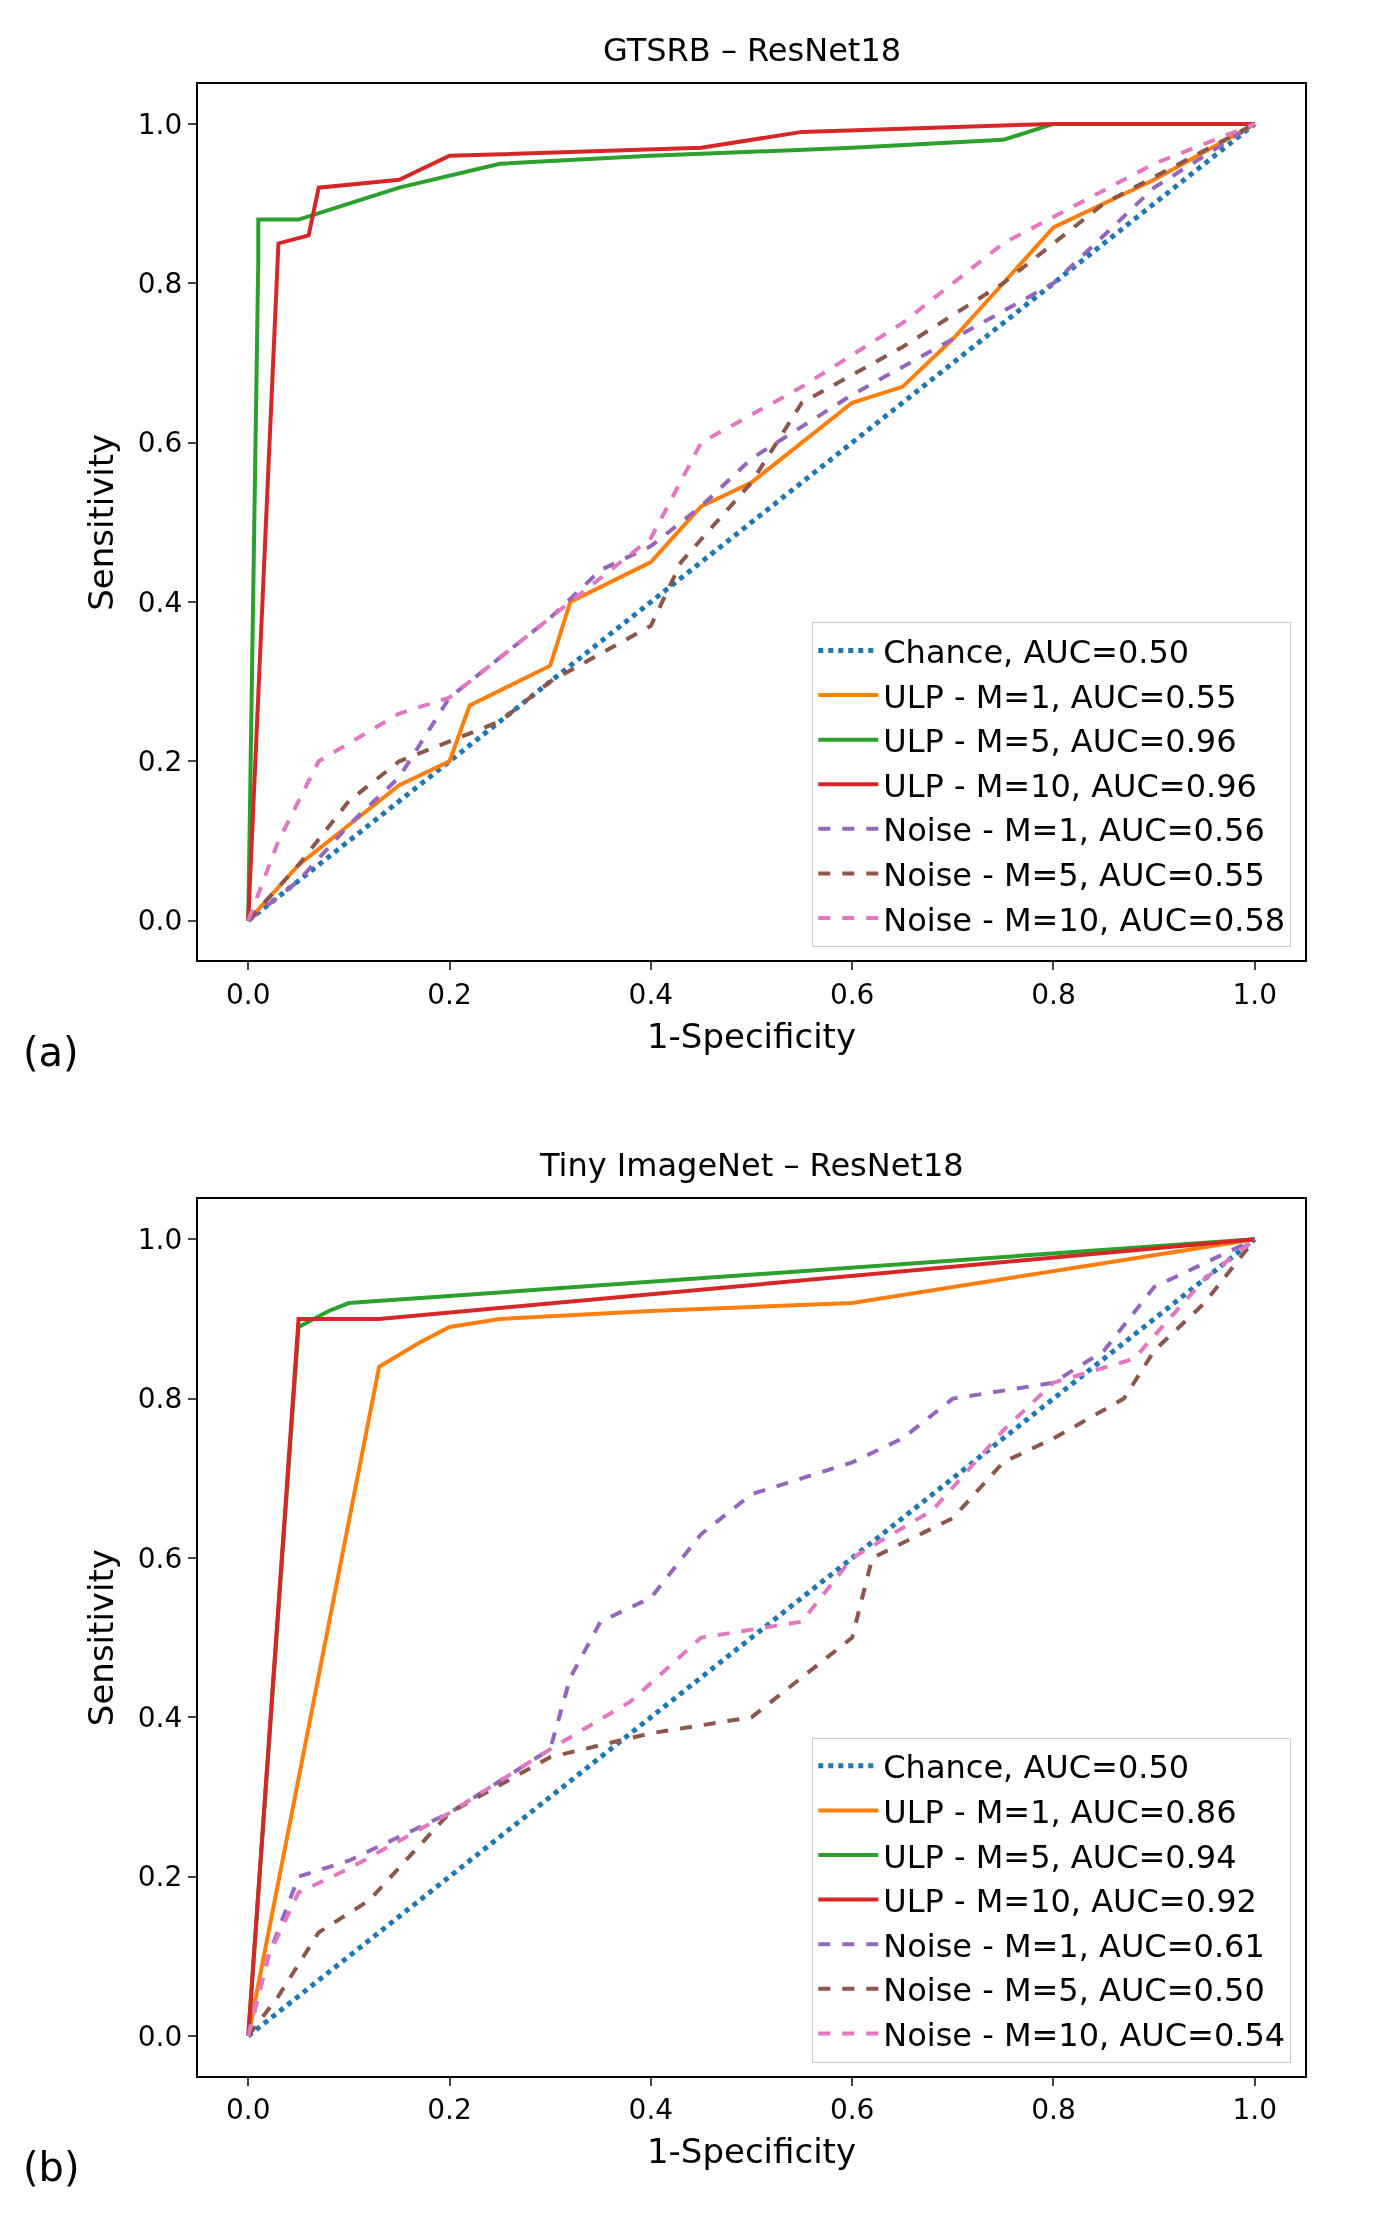  I want to click on legend-label: ULP - M=5, AUC=0.96, so click(1060, 741).